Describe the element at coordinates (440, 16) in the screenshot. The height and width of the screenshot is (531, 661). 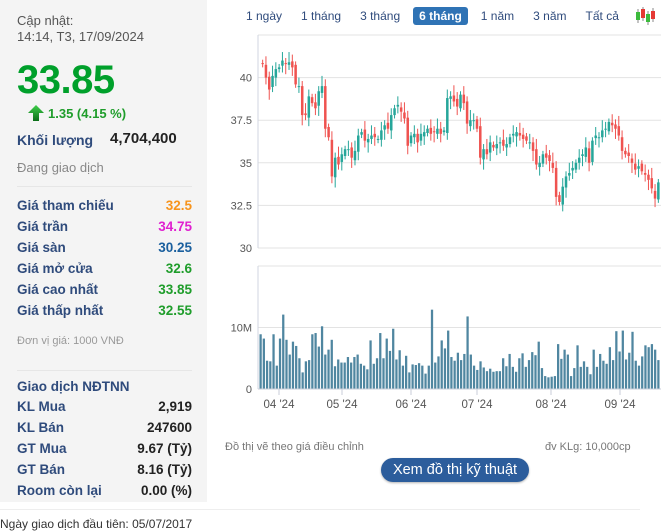
I see `tab-6-tháng: 6 tháng` at that location.